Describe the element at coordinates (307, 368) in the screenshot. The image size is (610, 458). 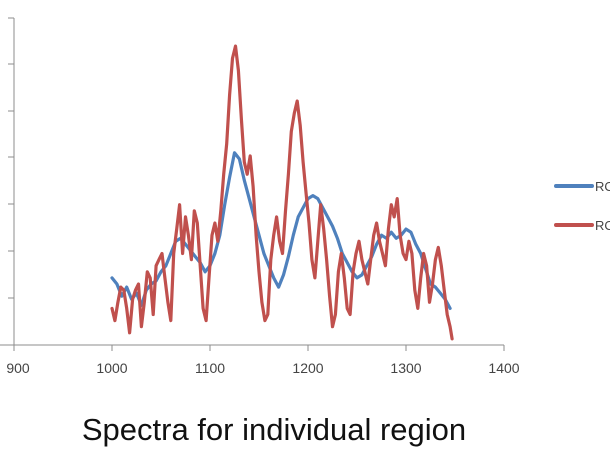
I see `x-tick-label: 1200` at that location.